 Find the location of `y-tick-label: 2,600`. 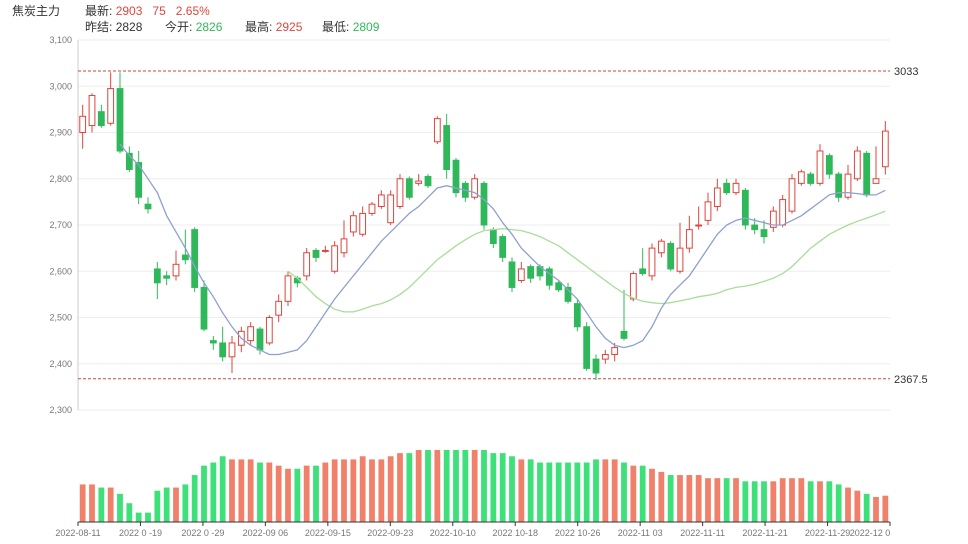

y-tick-label: 2,600 is located at coordinates (60, 271).